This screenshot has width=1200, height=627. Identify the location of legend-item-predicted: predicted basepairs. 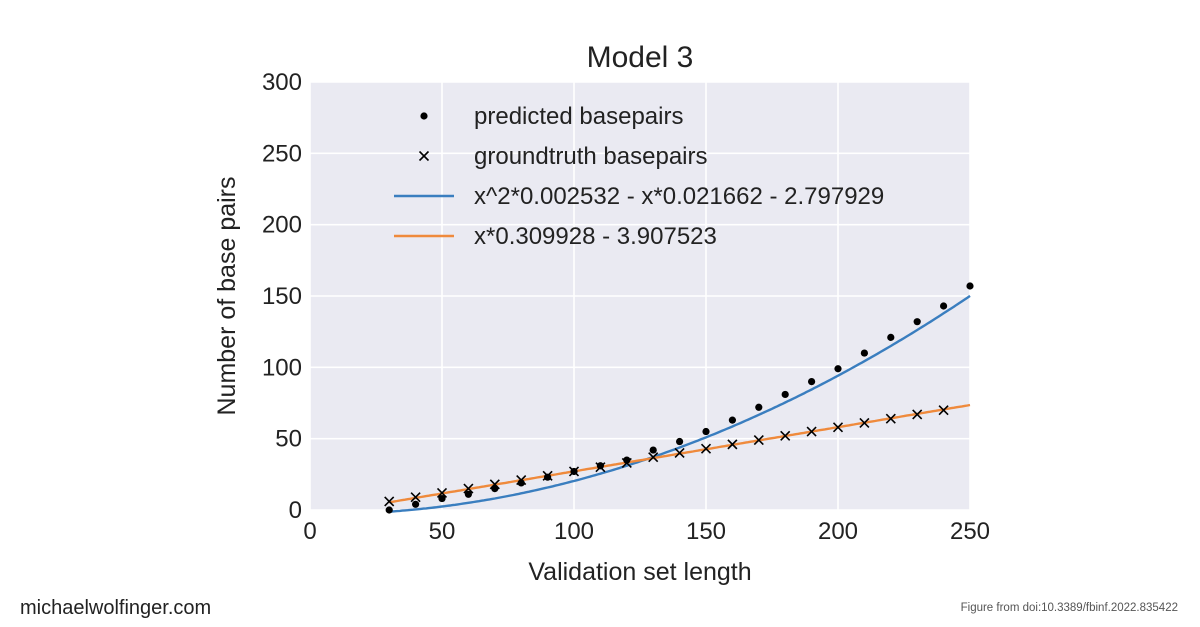
(551, 116).